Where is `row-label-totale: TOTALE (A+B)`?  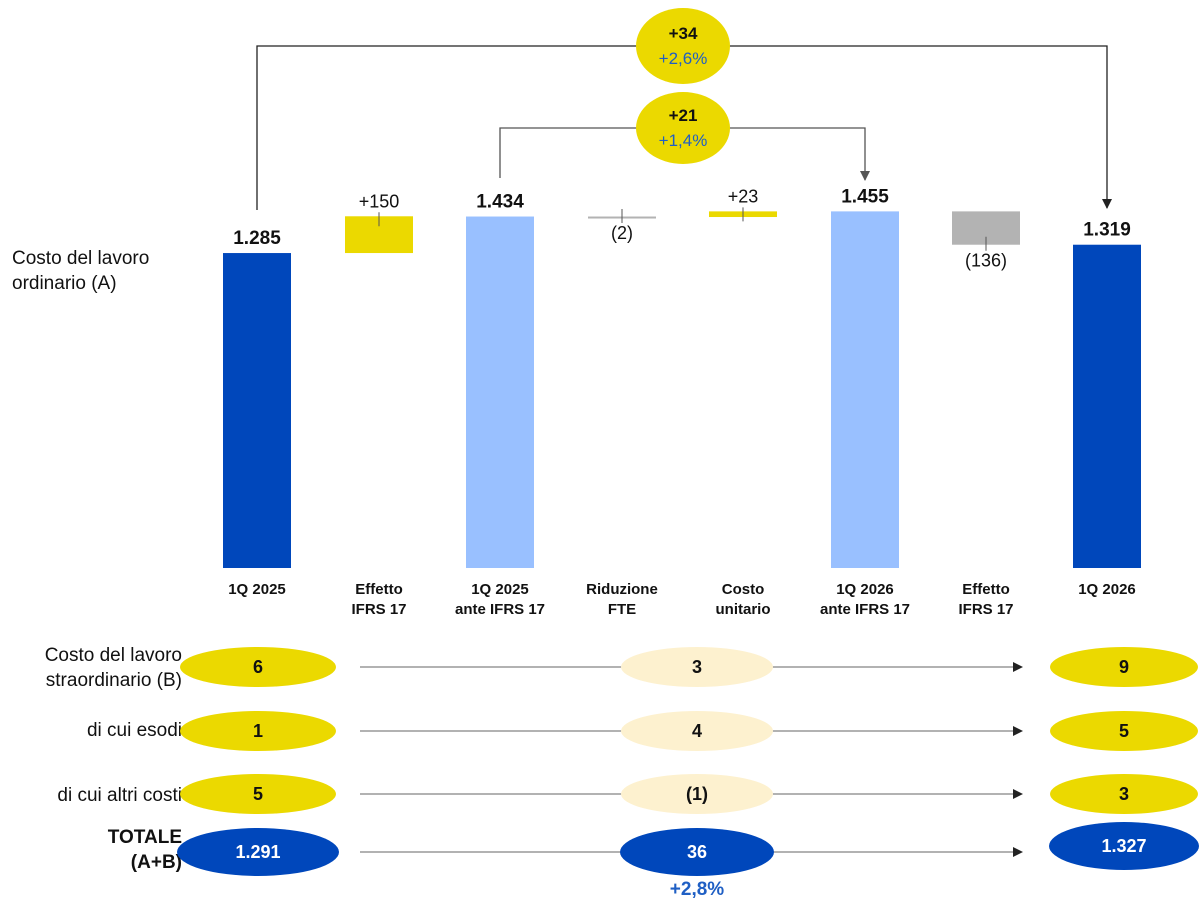 row-label-totale: TOTALE (A+B) is located at coordinates (96, 850).